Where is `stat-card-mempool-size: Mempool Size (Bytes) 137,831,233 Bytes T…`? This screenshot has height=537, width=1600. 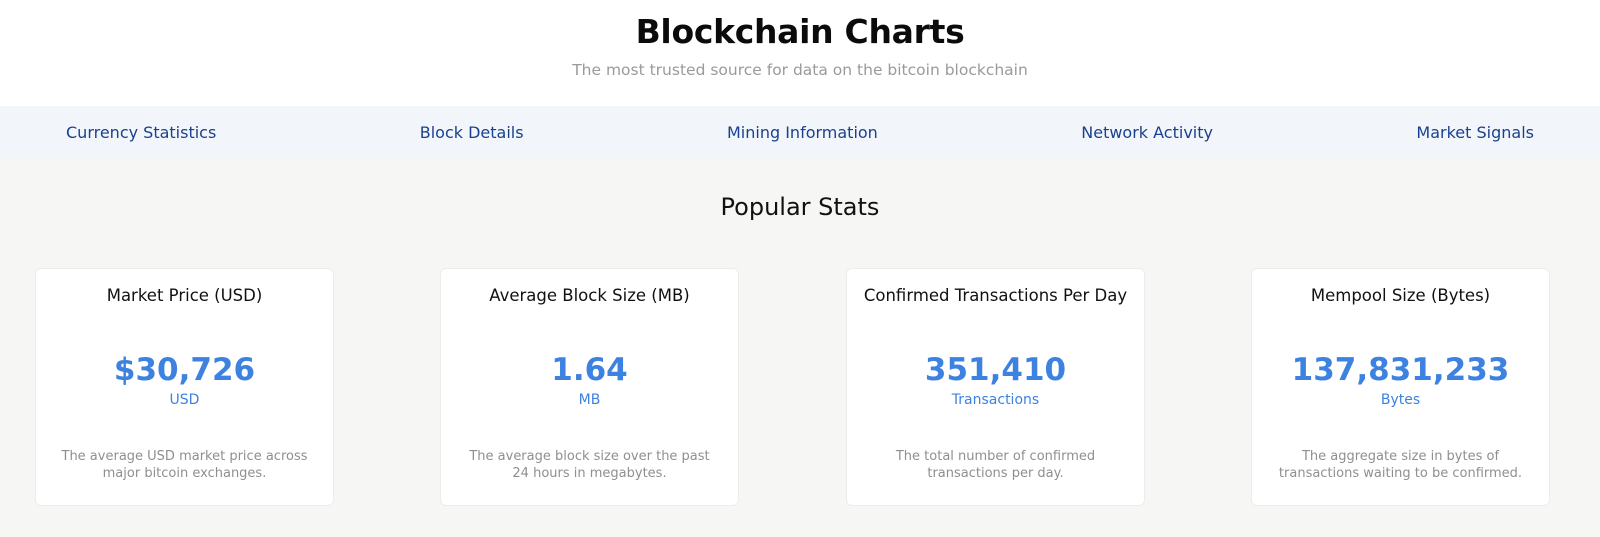
stat-card-mempool-size: Mempool Size (Bytes) 137,831,233 Bytes T… is located at coordinates (1400, 387).